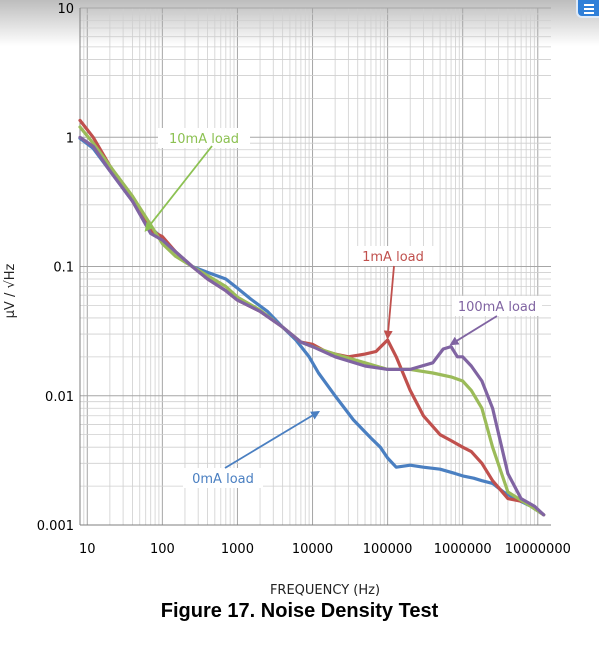  What do you see at coordinates (325, 590) in the screenshot?
I see `x-axis-title: FREQUENCY (Hz)` at bounding box center [325, 590].